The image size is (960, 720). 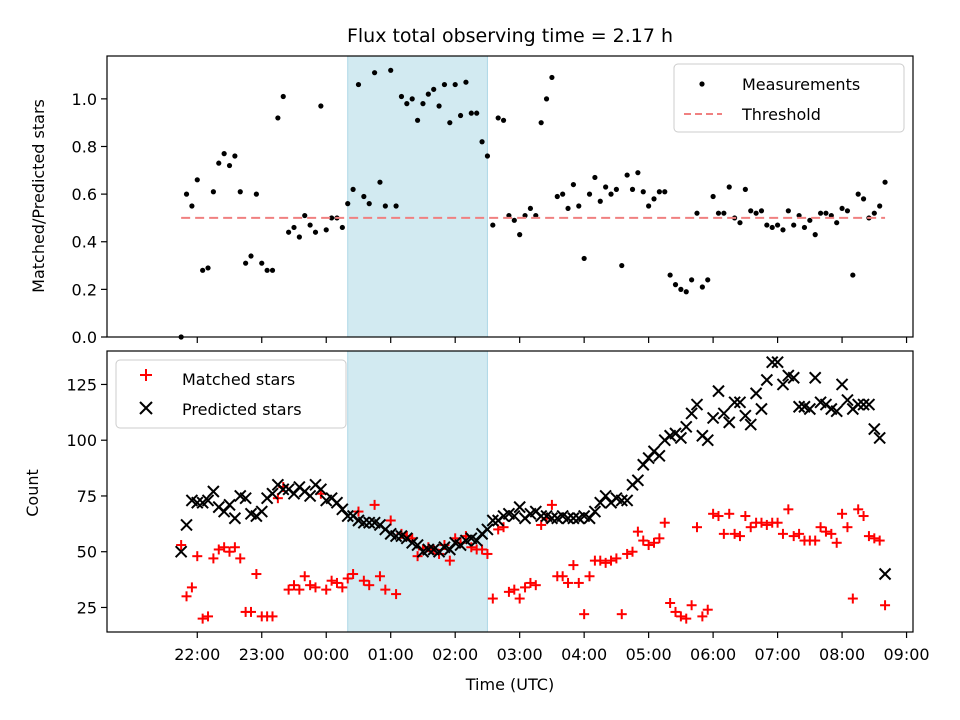 I want to click on top-chart-title: Flux total observing time = 2.17 h, so click(x=510, y=36).